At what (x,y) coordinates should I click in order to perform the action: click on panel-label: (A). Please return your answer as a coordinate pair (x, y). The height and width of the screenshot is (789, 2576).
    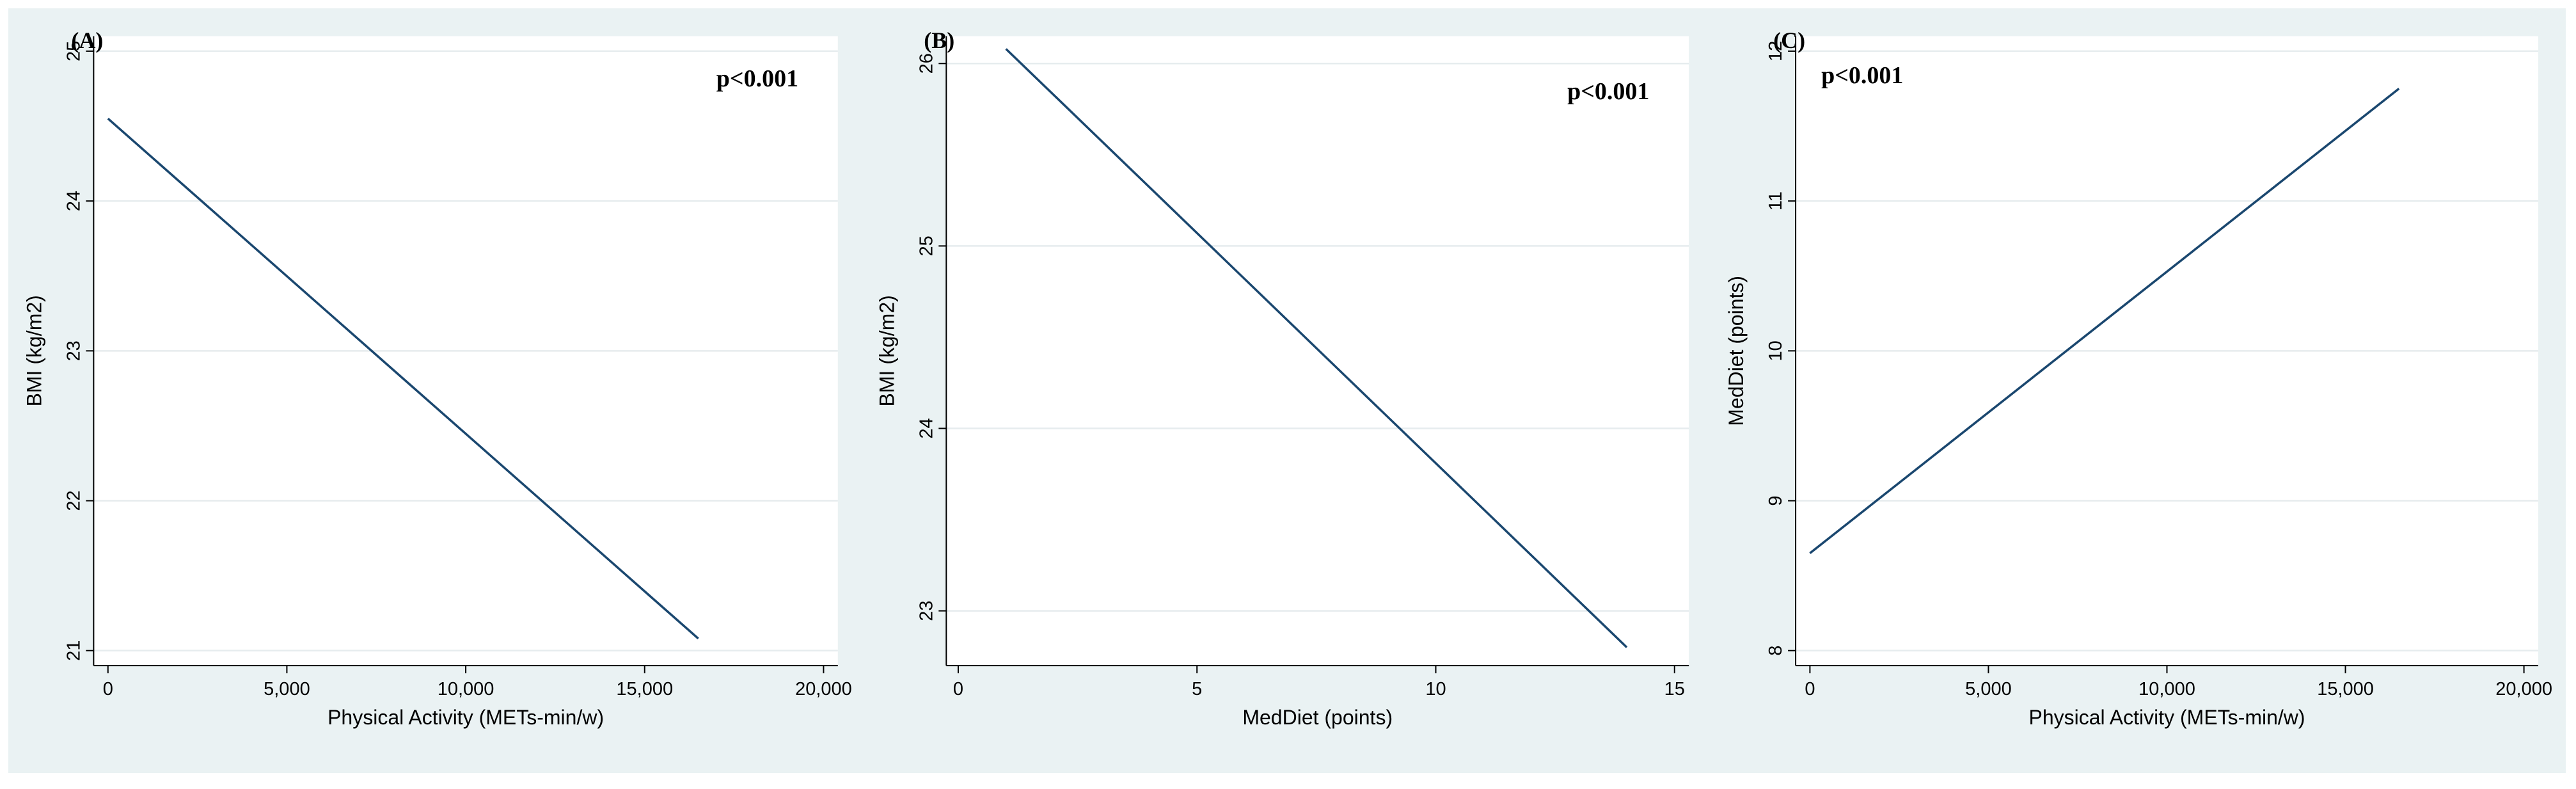
    Looking at the image, I should click on (87, 40).